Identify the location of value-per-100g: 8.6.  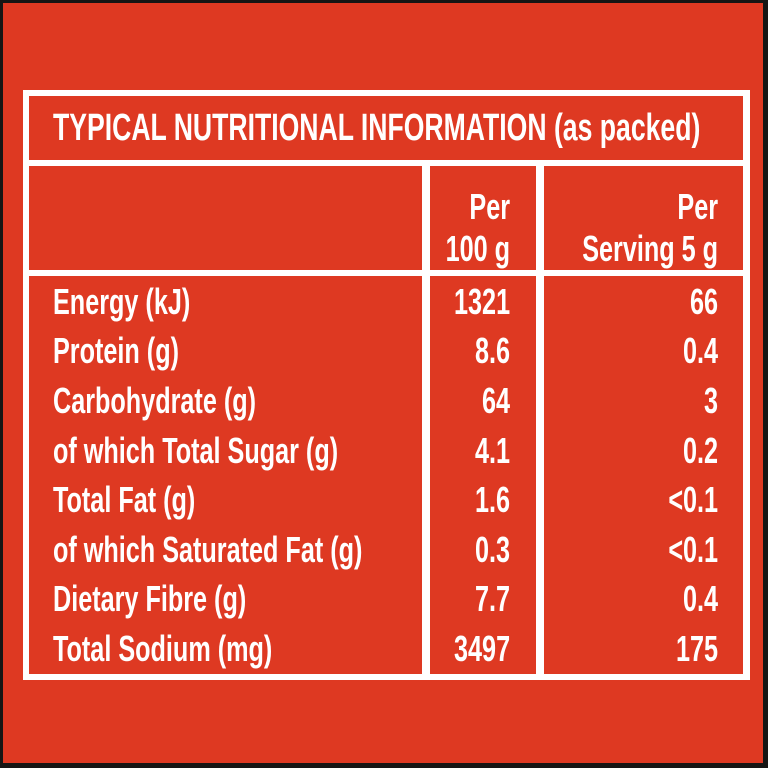
(483, 352).